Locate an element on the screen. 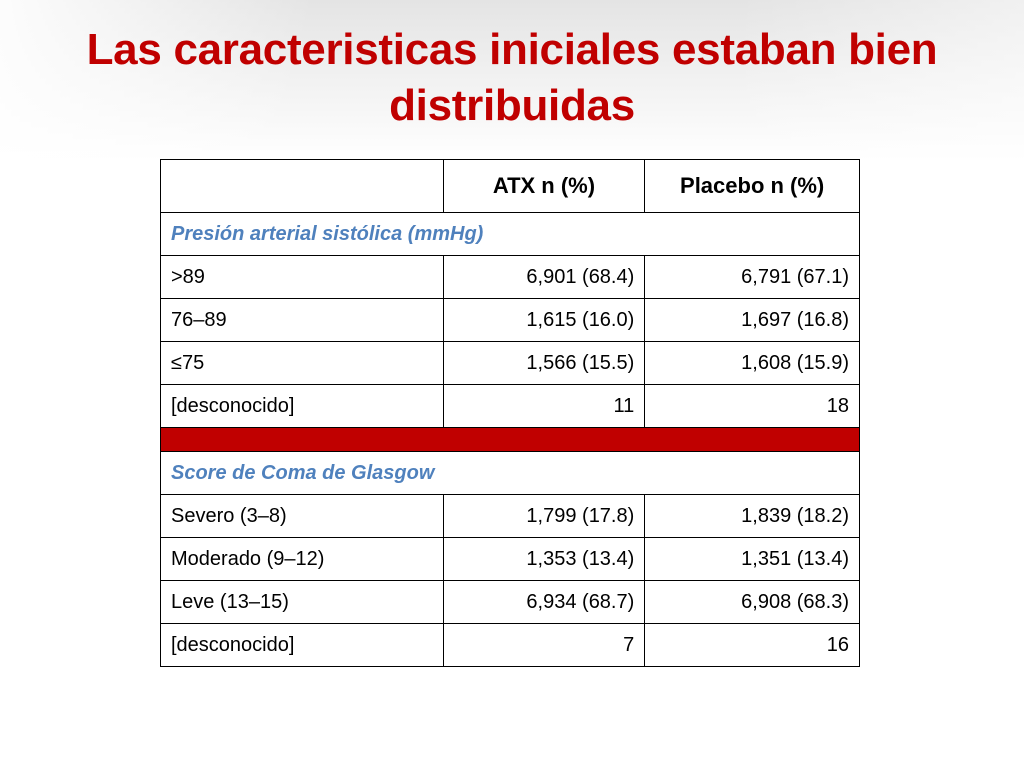 The image size is (1024, 768). table-header-row: ATX n (%) Placebo n (%) is located at coordinates (510, 186).